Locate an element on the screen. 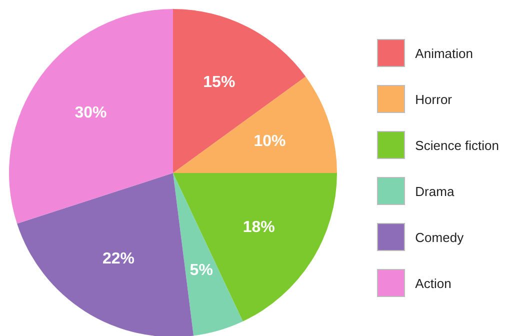 This screenshot has width=529, height=336. legend-label: Science fiction is located at coordinates (457, 145).